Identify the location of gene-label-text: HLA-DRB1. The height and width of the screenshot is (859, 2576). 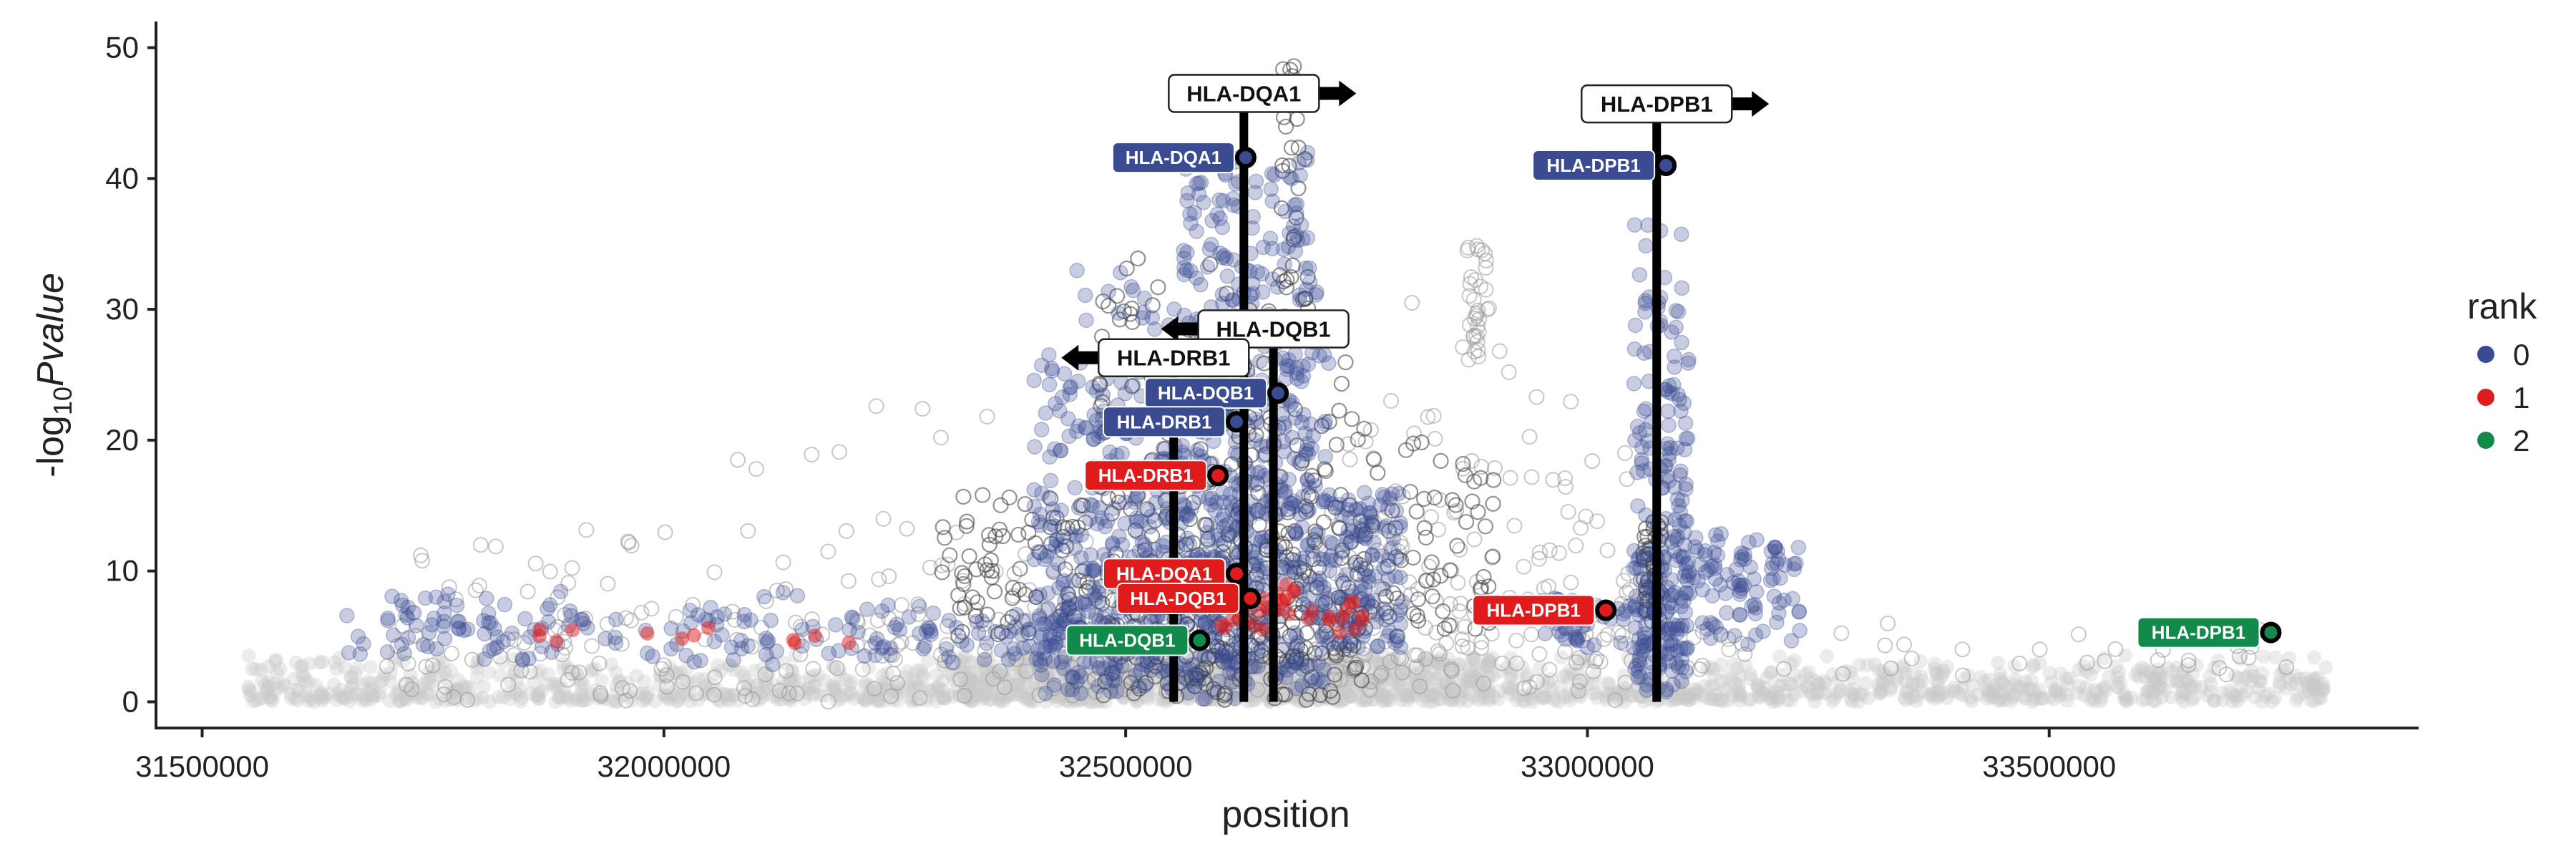
(1173, 358).